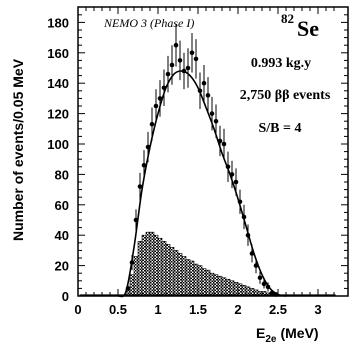 The width and height of the screenshot is (350, 343). What do you see at coordinates (317, 309) in the screenshot?
I see `x-tick-label: 3` at bounding box center [317, 309].